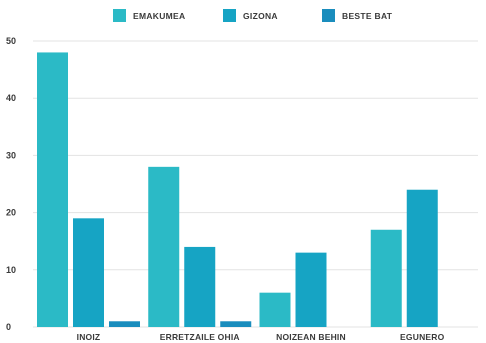 The height and width of the screenshot is (343, 486). What do you see at coordinates (311, 289) in the screenshot?
I see `bar-gizona-noizean-behin` at bounding box center [311, 289].